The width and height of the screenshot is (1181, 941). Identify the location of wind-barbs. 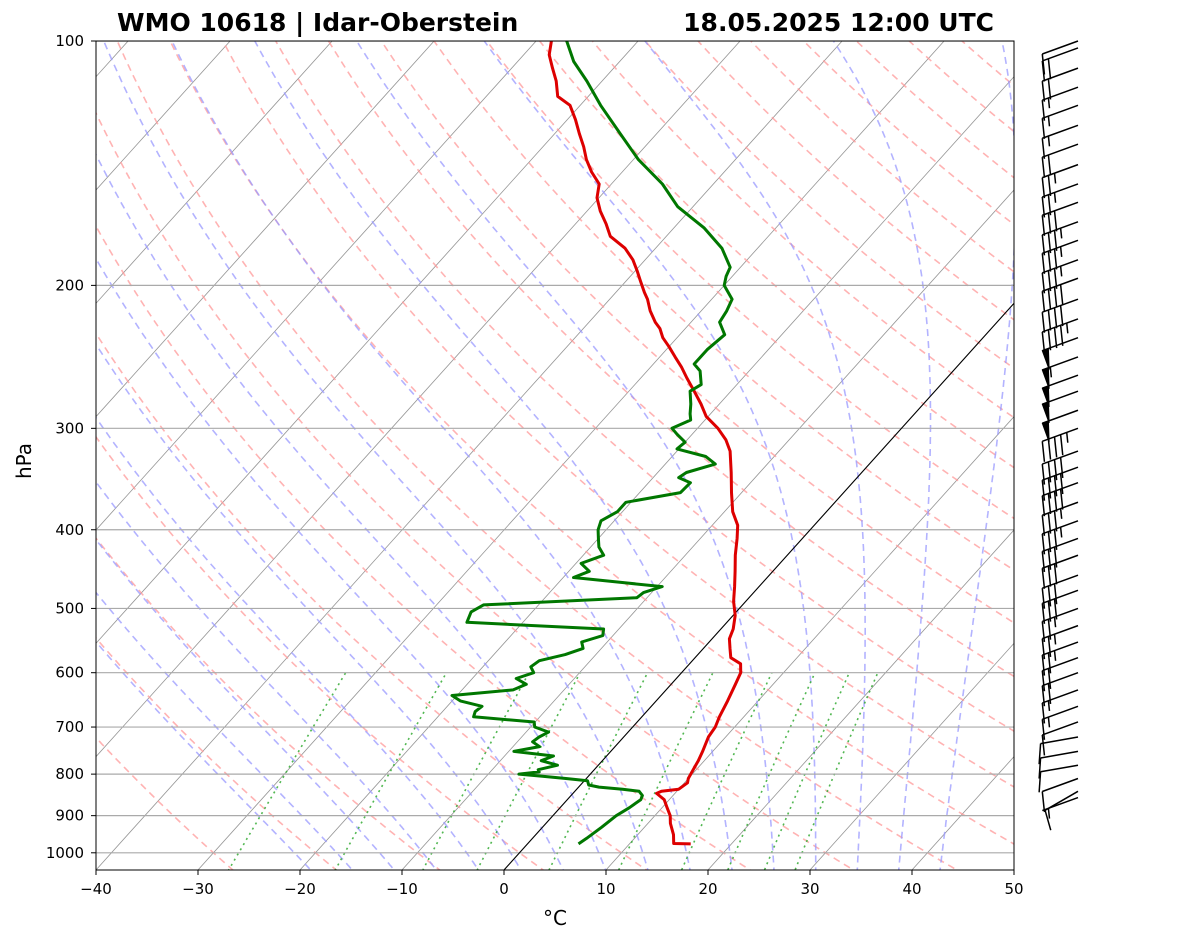
(1058, 435).